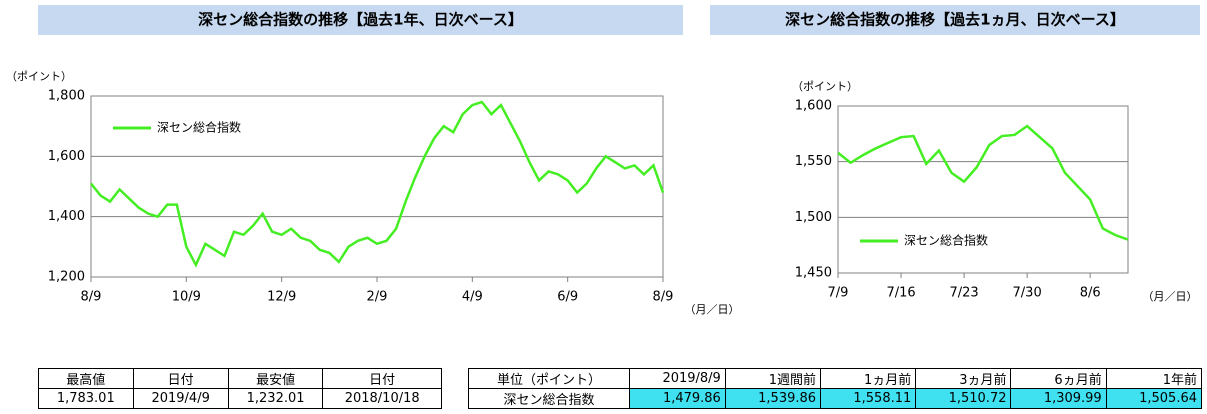 The image size is (1207, 414). What do you see at coordinates (66, 96) in the screenshot?
I see `y-tick-label: 1,800` at bounding box center [66, 96].